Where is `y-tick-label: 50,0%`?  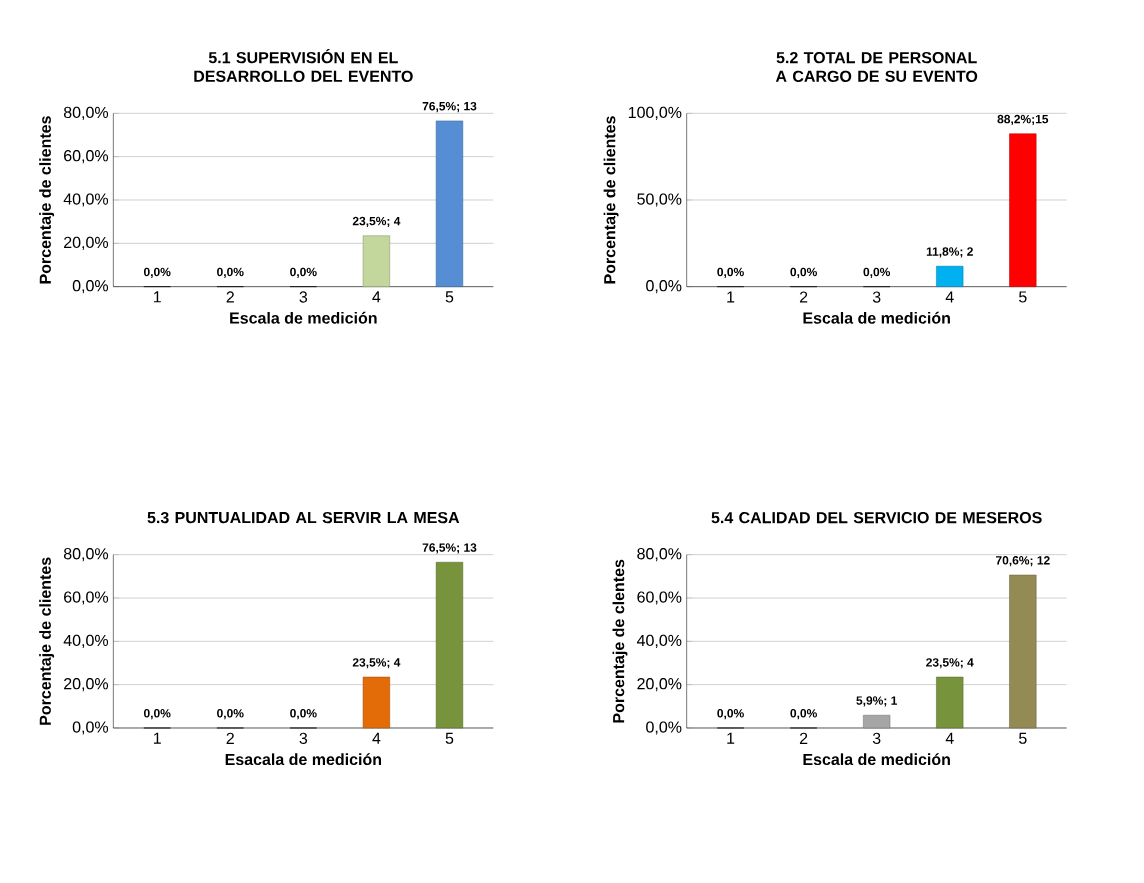 y-tick-label: 50,0% is located at coordinates (659, 200).